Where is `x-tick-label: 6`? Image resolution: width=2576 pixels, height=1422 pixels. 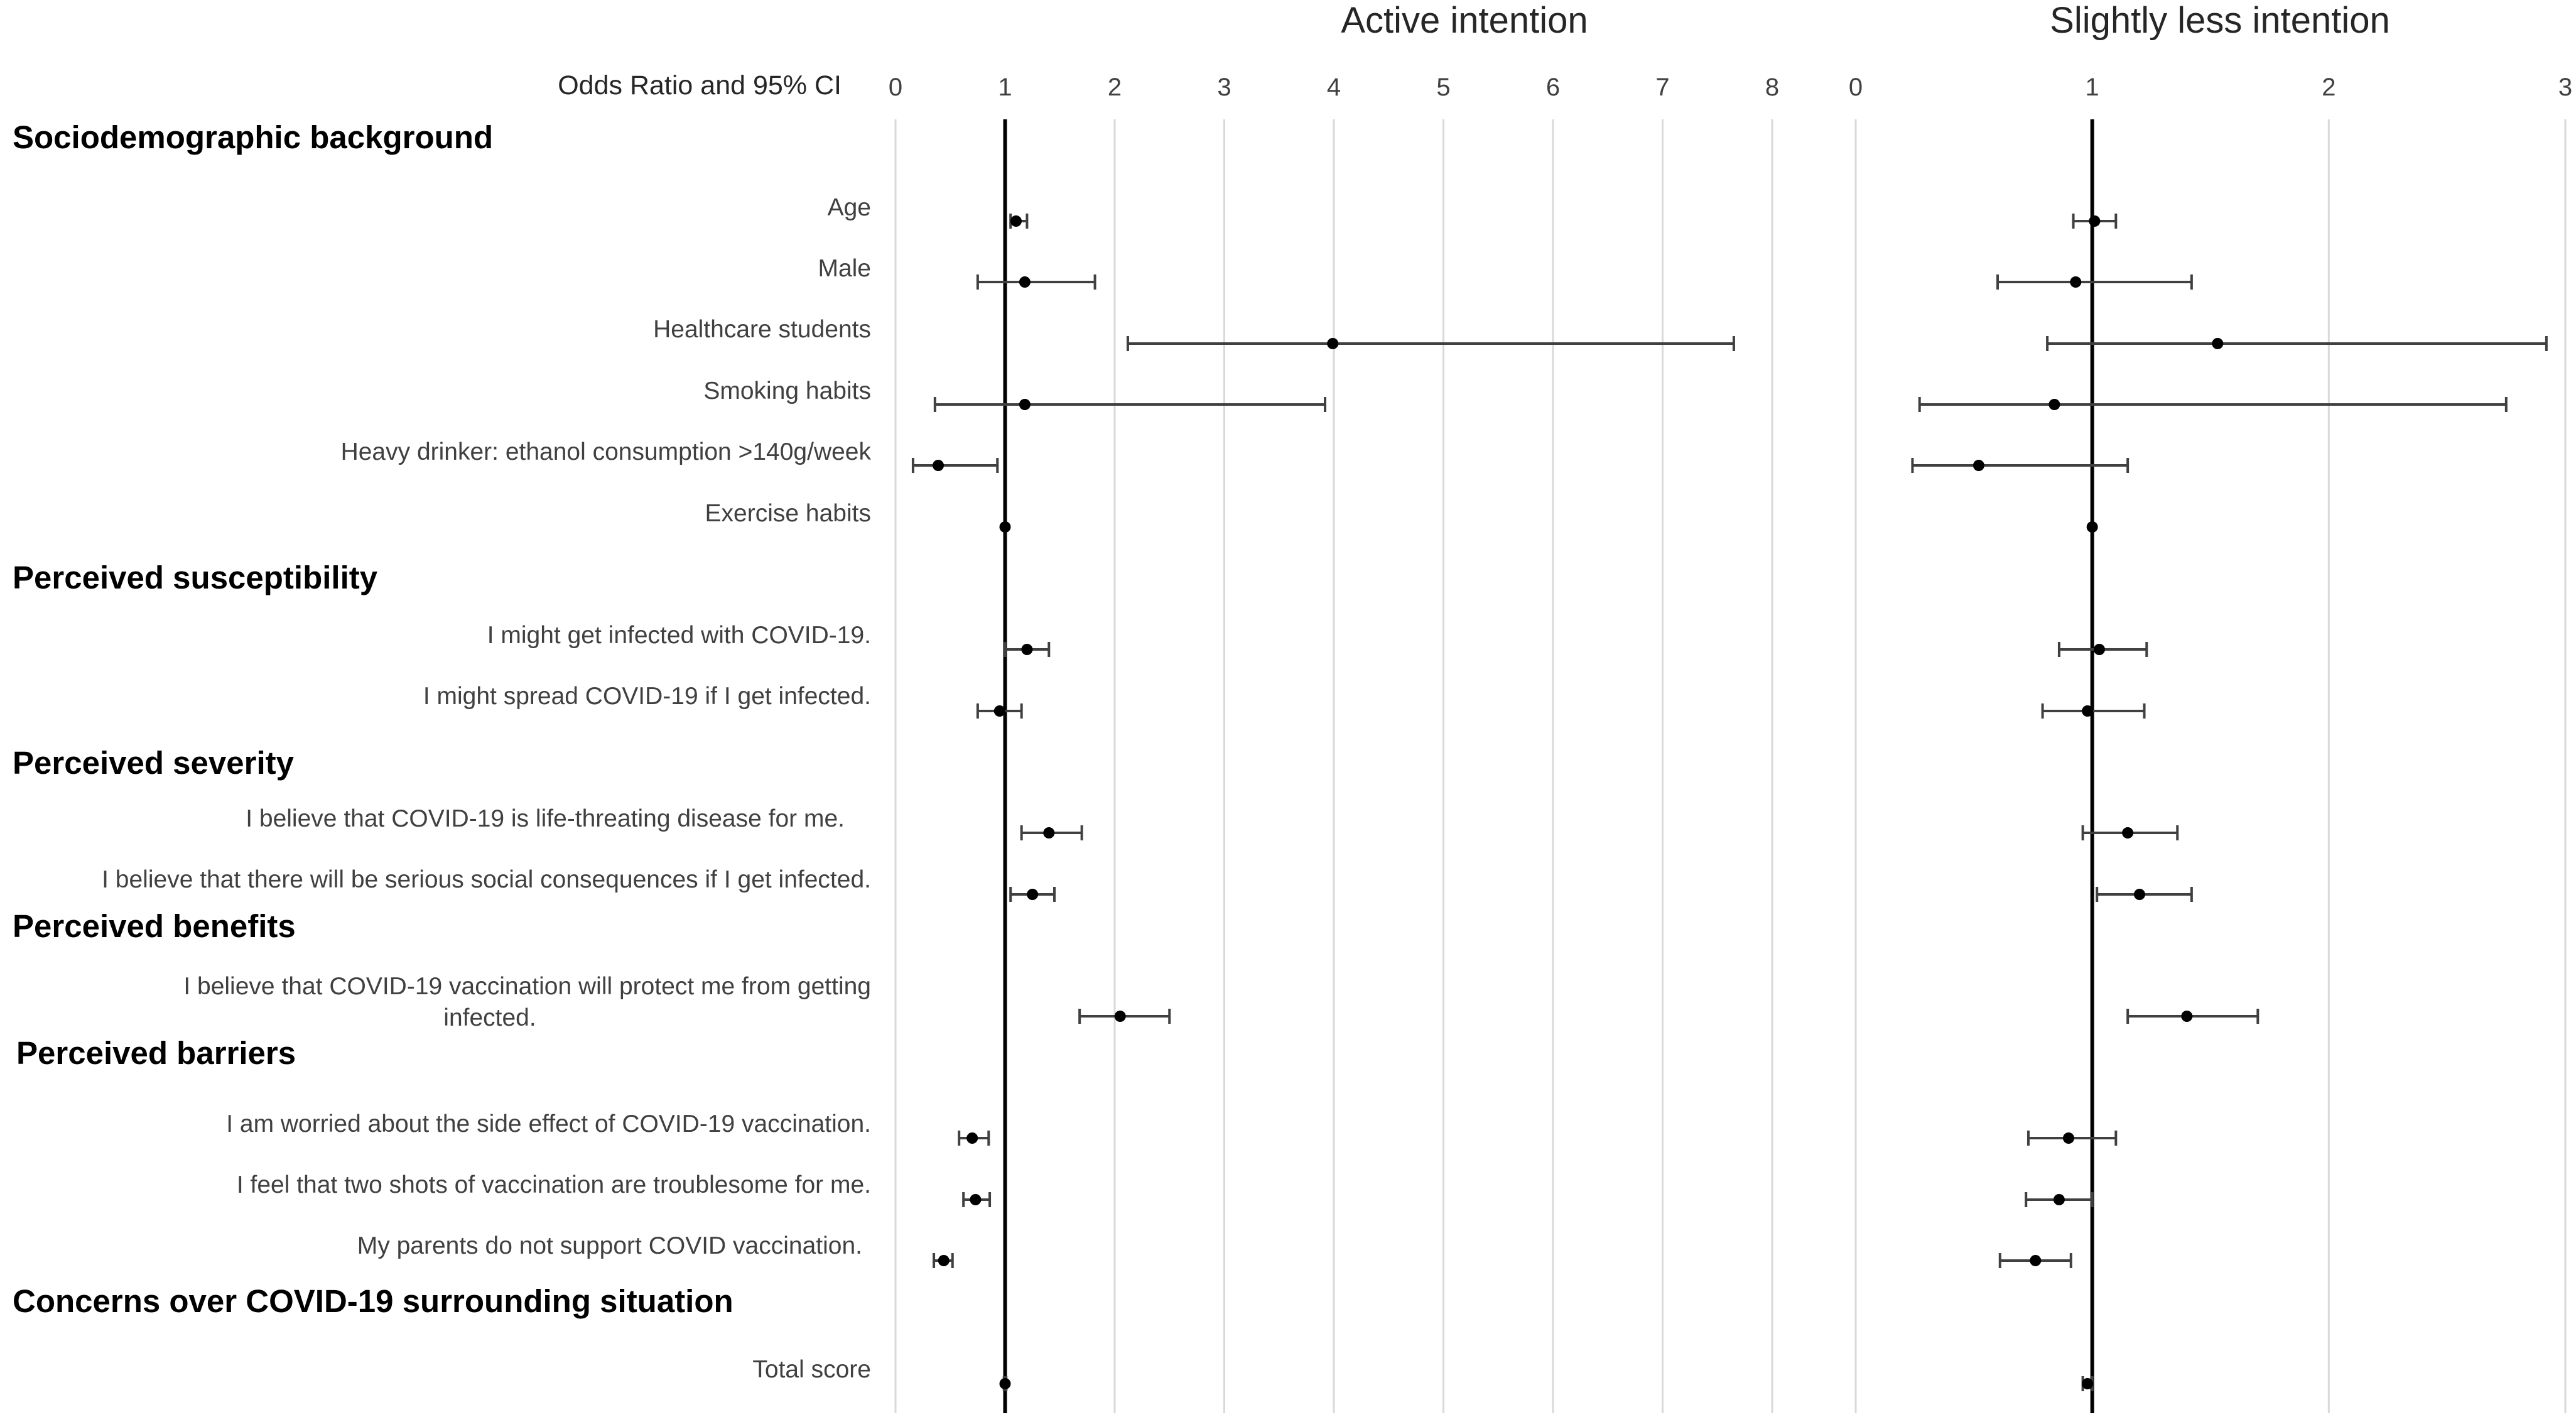 x-tick-label: 6 is located at coordinates (1553, 87).